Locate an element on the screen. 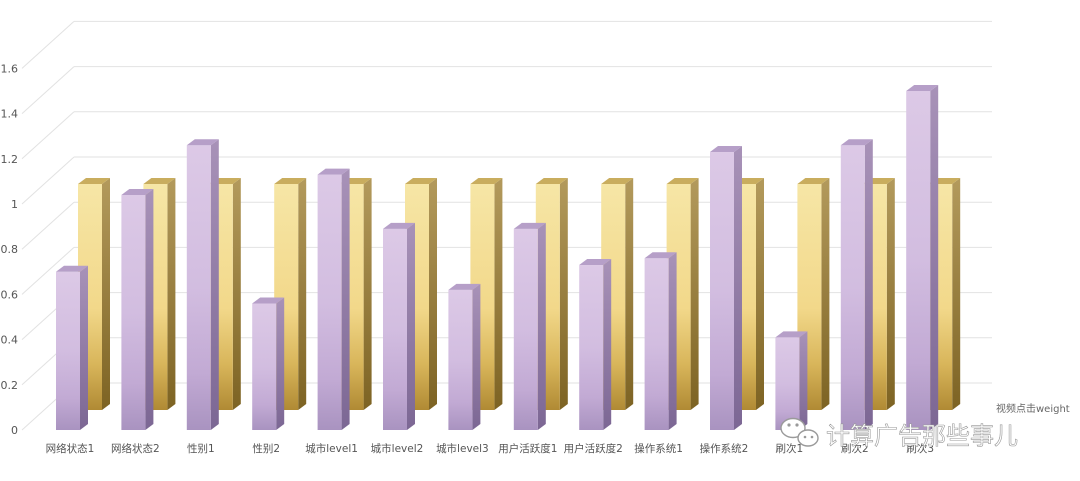 The image size is (1080, 481). bar-series2-8-top is located at coordinates (529, 225).